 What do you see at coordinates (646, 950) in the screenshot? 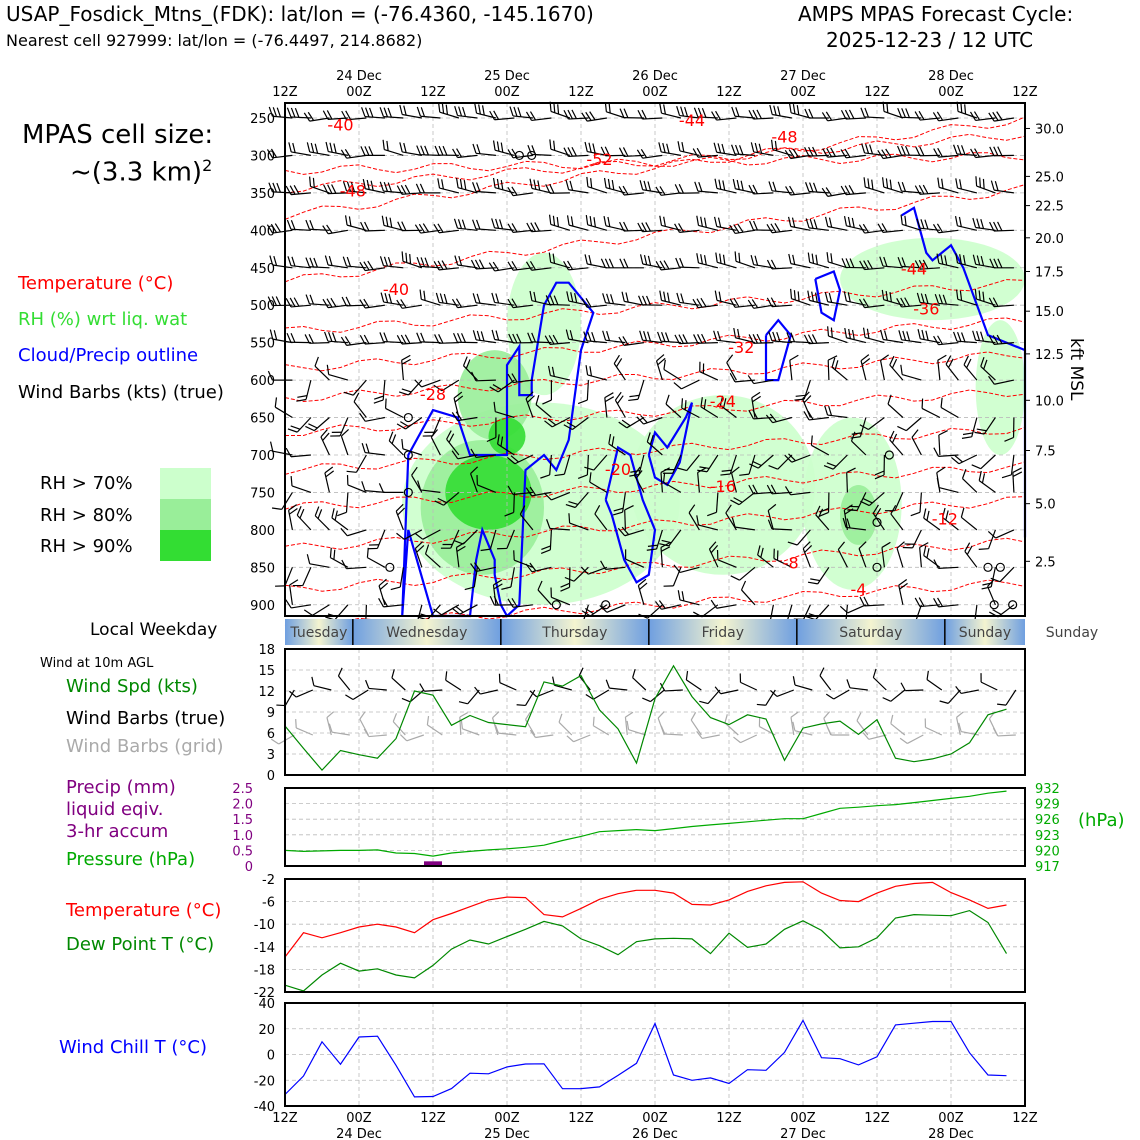
I see `dewpoint-line` at bounding box center [646, 950].